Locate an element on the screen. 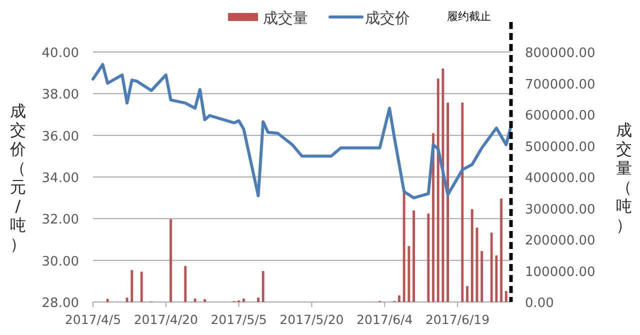 Image resolution: width=640 pixels, height=335 pixels. x-tick-label: 2017/5/5 is located at coordinates (238, 319).